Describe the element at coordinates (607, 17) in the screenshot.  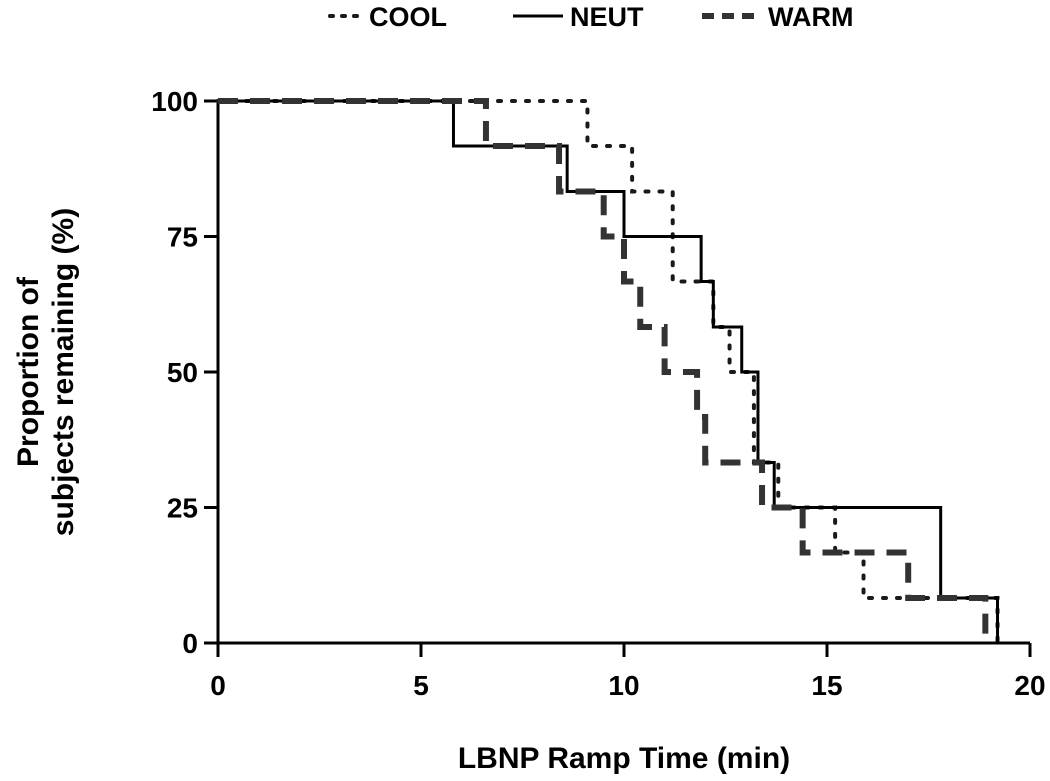
I see `legend-label-neut: NEUT` at that location.